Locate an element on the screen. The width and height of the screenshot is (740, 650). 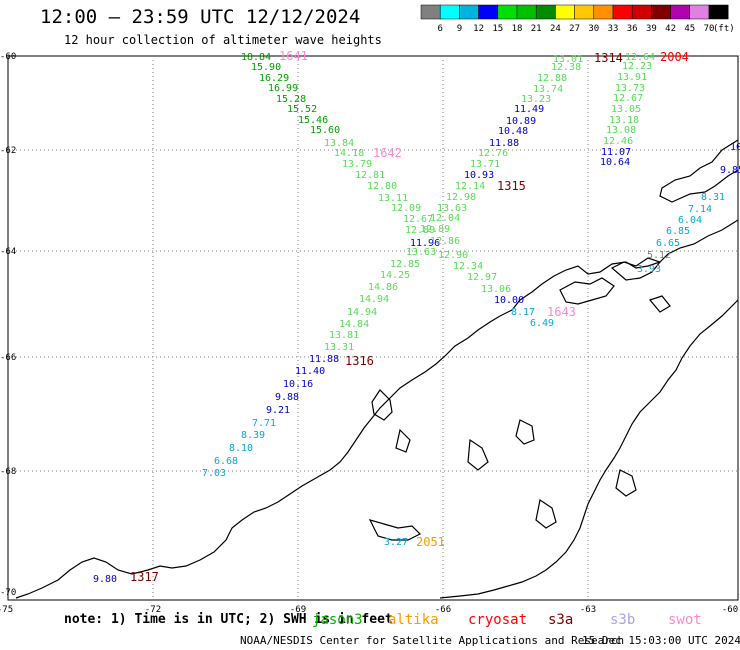
track-d-value: 8.31 is located at coordinates (713, 197).